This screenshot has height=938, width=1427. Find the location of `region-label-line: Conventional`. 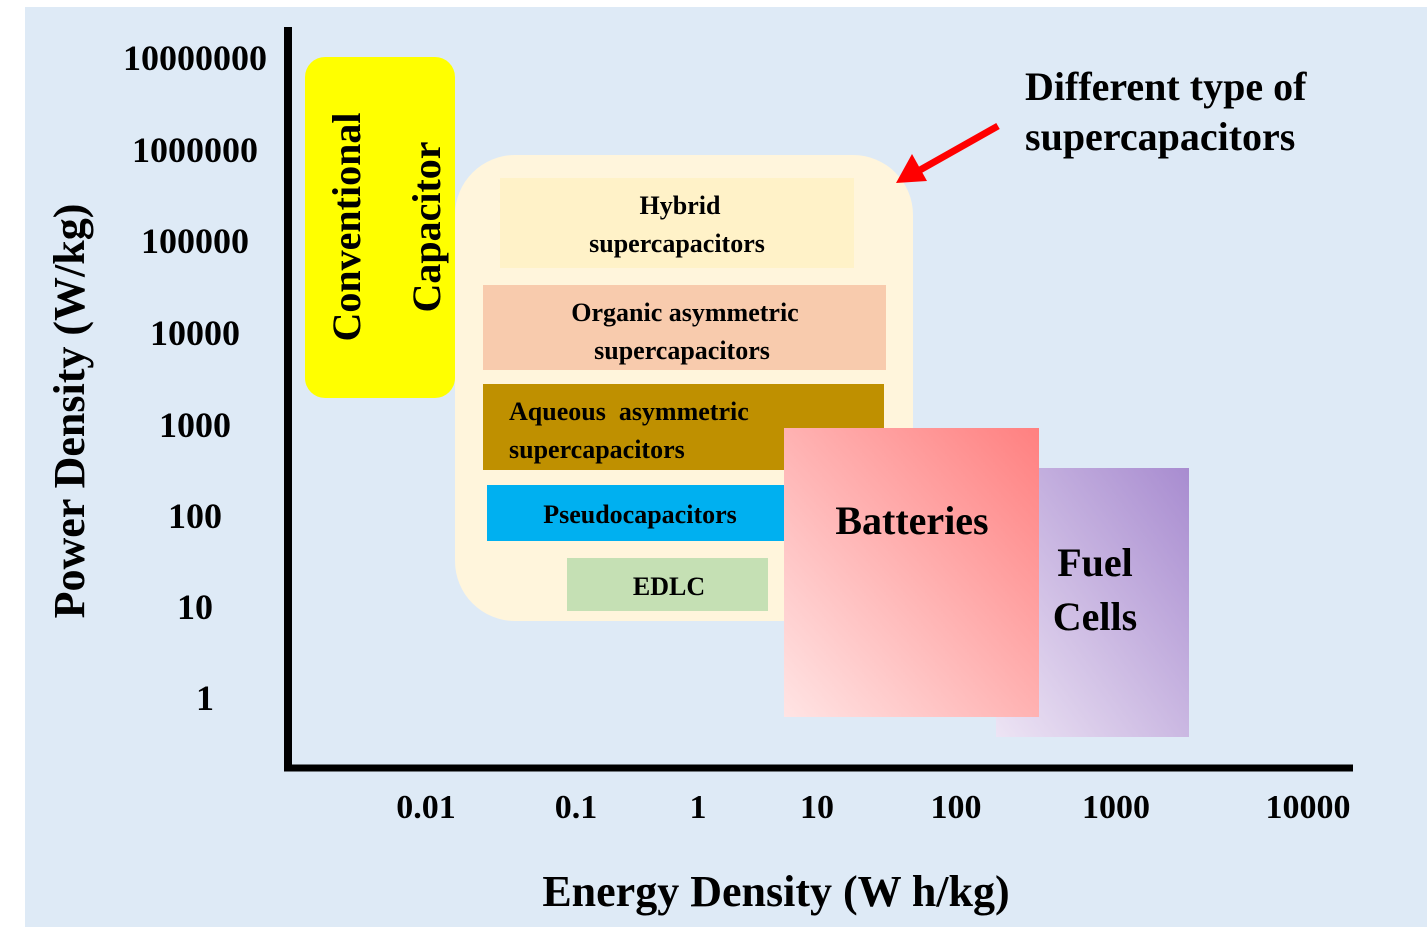

region-label-line: Conventional is located at coordinates (346, 227).